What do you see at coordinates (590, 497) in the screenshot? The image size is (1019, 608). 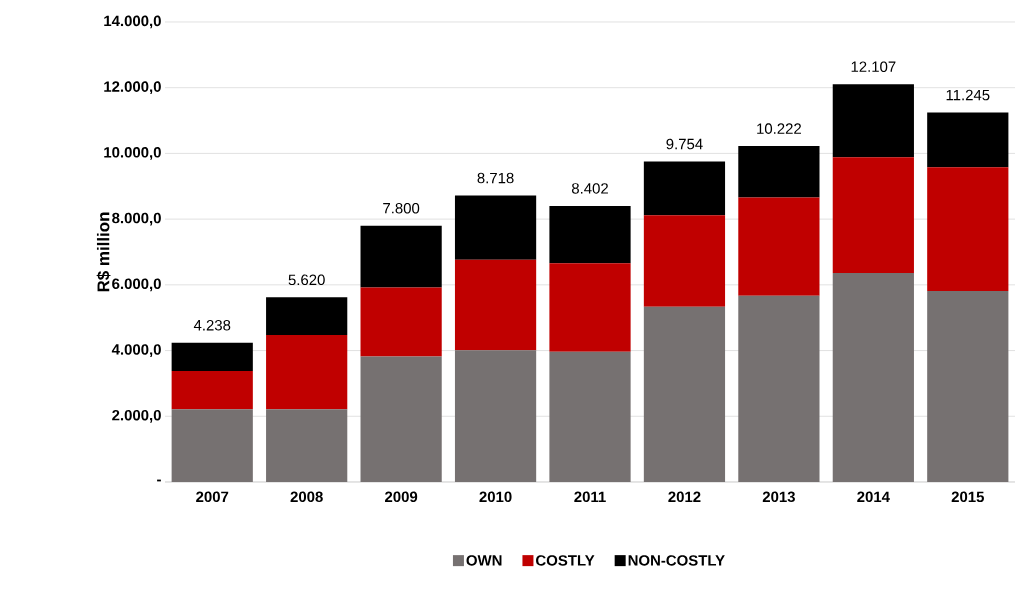 I see `x-tick-label: 2011` at bounding box center [590, 497].